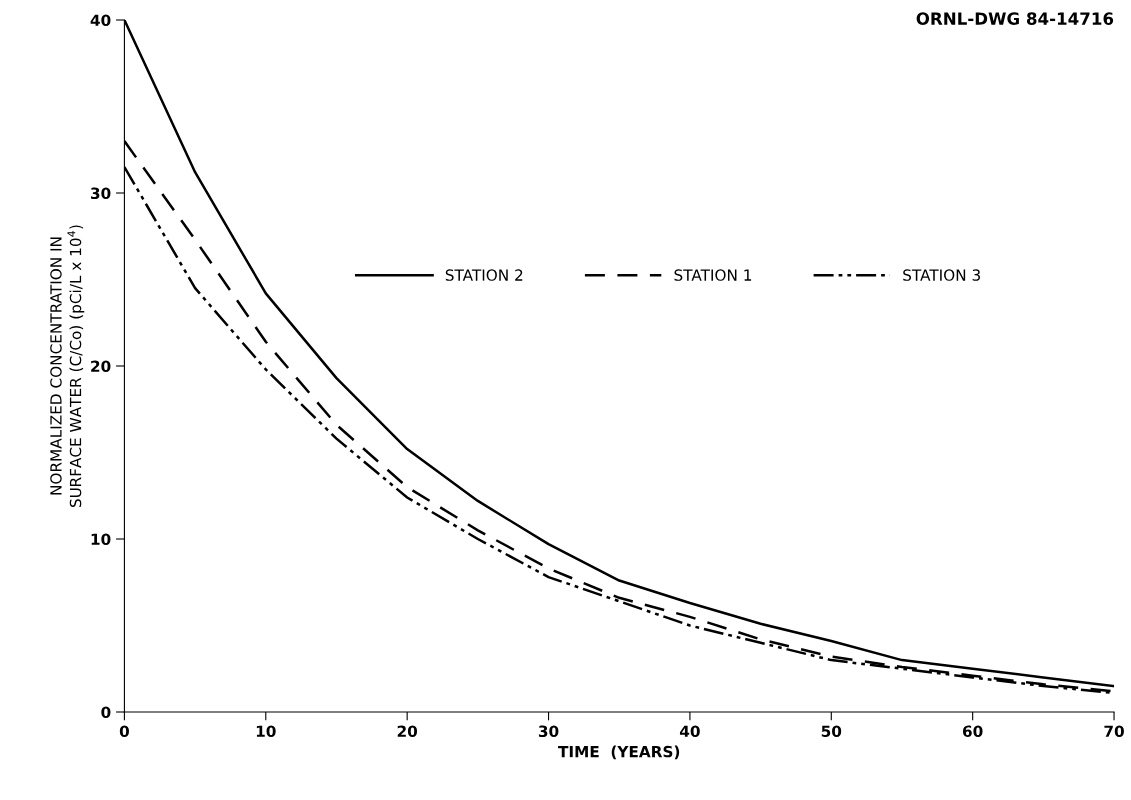 The width and height of the screenshot is (1131, 800). I want to click on y-tick-label: 10, so click(101, 539).